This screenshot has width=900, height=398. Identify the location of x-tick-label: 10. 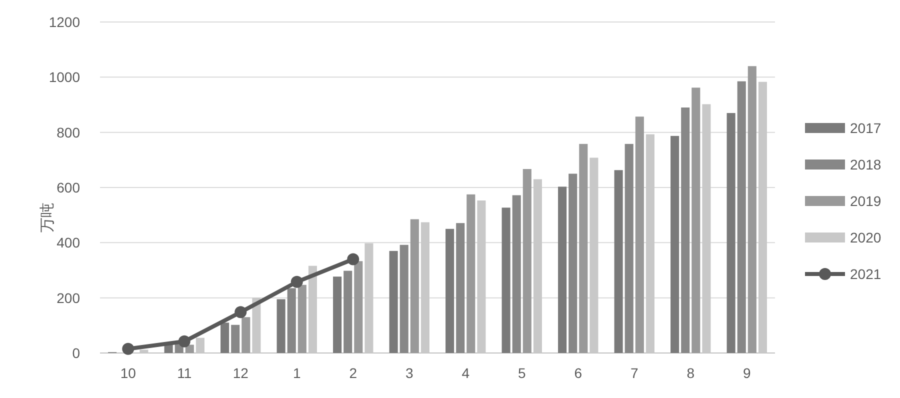
(128, 373).